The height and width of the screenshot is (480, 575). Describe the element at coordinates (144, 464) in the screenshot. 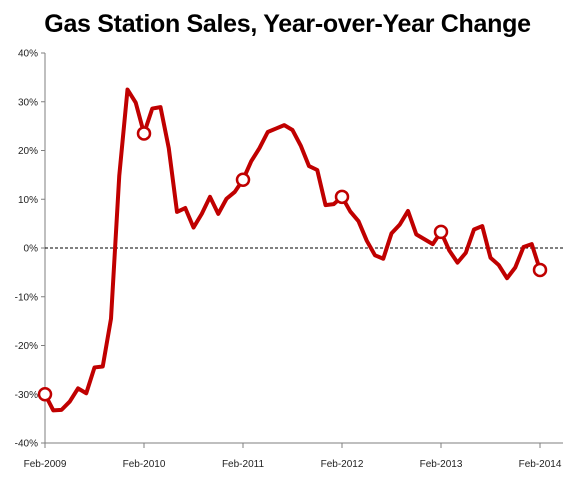

I see `x-tick-label: Feb-2010` at that location.